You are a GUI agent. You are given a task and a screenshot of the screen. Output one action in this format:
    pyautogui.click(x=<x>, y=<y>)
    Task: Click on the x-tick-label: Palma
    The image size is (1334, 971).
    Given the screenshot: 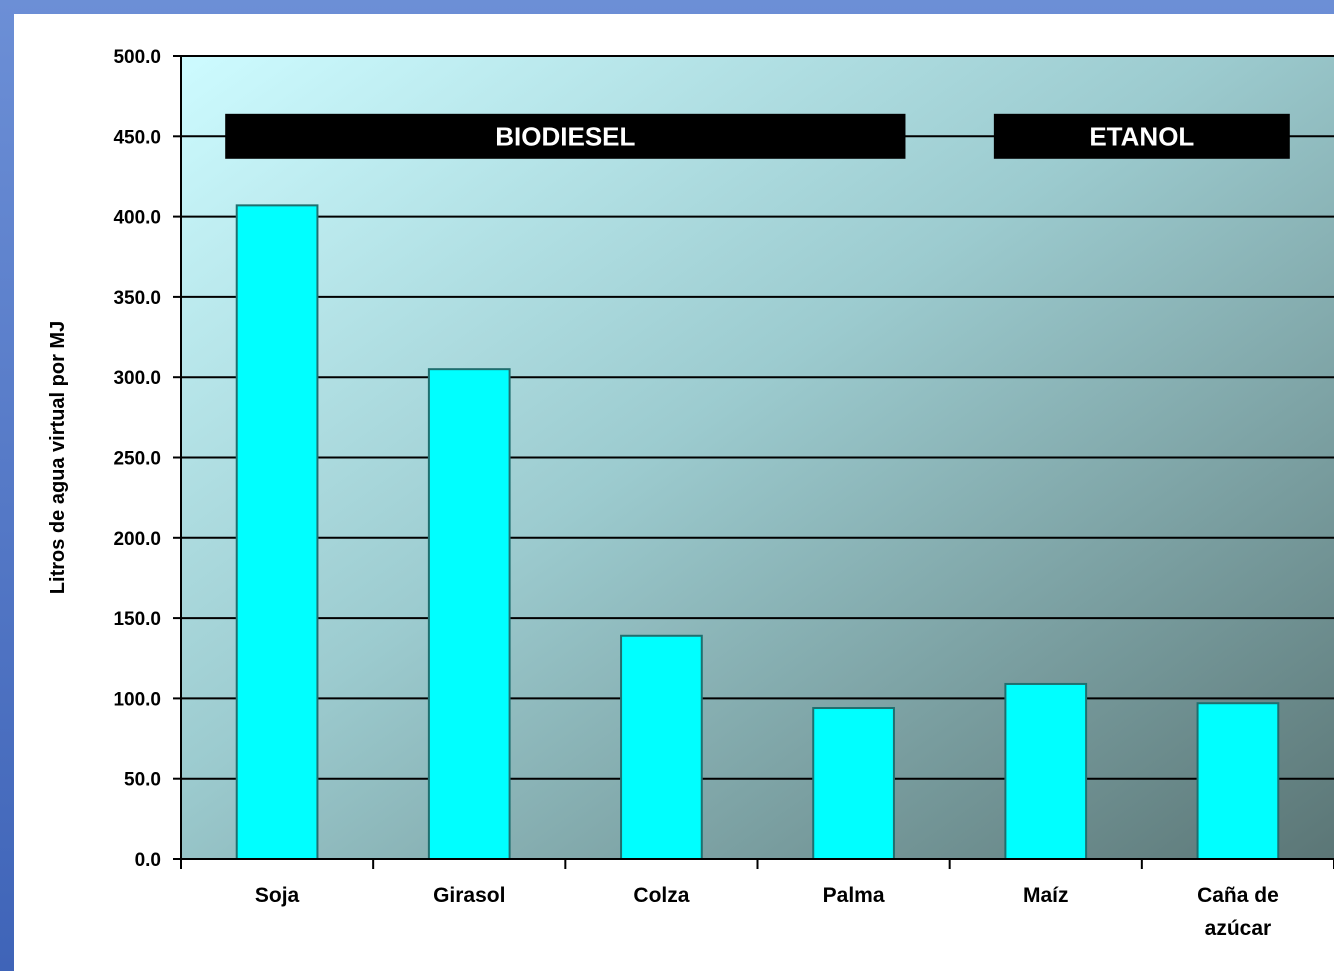 What is the action you would take?
    pyautogui.click(x=854, y=895)
    